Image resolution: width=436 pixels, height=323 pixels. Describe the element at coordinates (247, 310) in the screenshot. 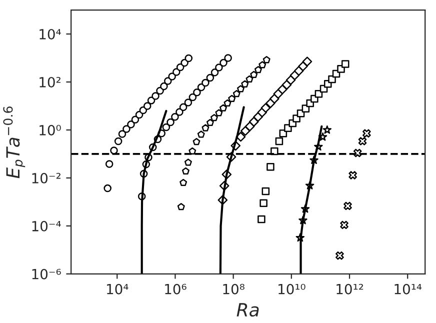

I see `x-axis-title: Ra` at that location.